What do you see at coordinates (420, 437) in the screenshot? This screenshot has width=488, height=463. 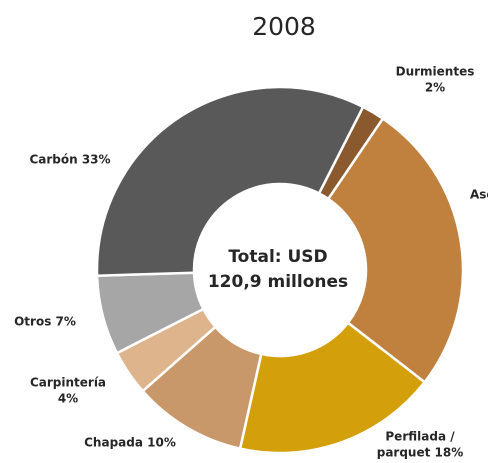 I see `data-label: Perfilada /` at bounding box center [420, 437].